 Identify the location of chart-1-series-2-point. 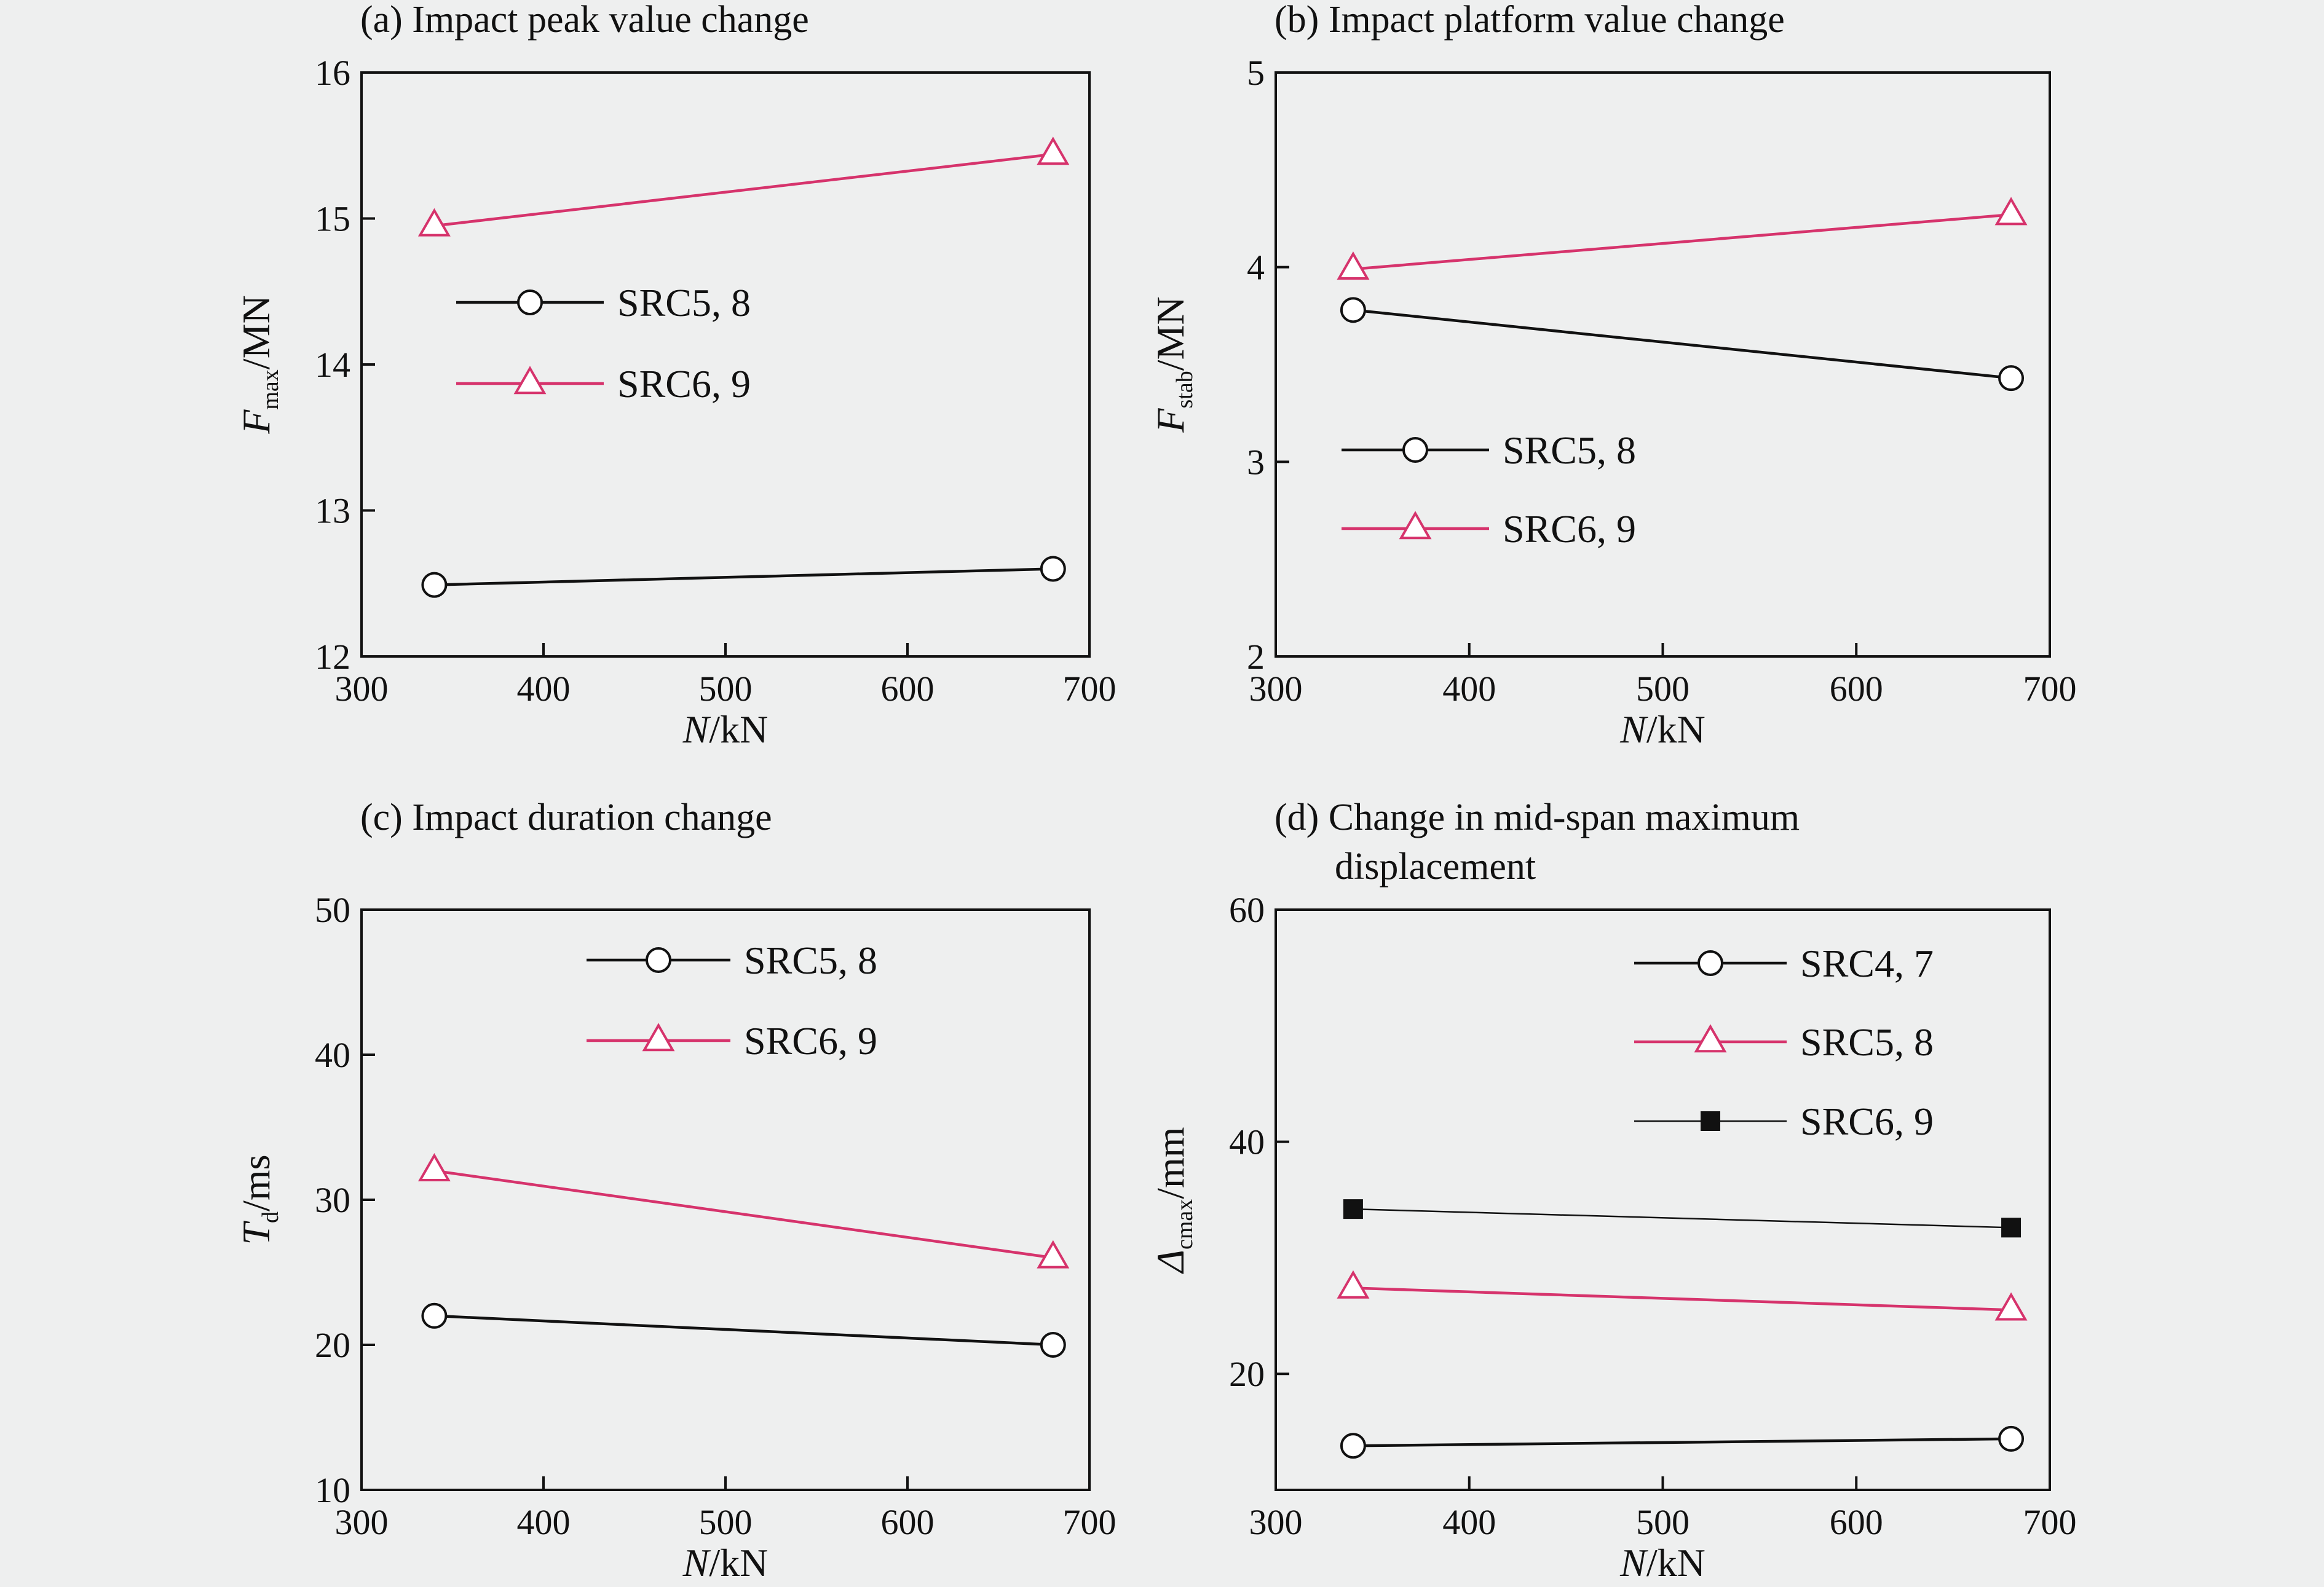
(1053, 150).